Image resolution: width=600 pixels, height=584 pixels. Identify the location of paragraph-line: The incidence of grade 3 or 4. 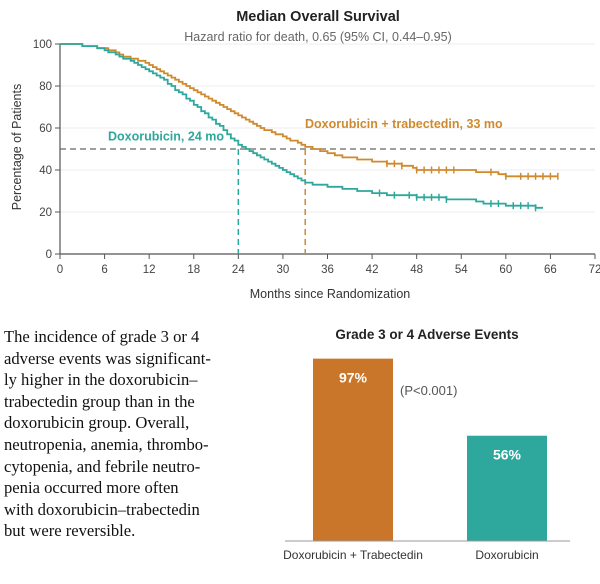
(102, 336).